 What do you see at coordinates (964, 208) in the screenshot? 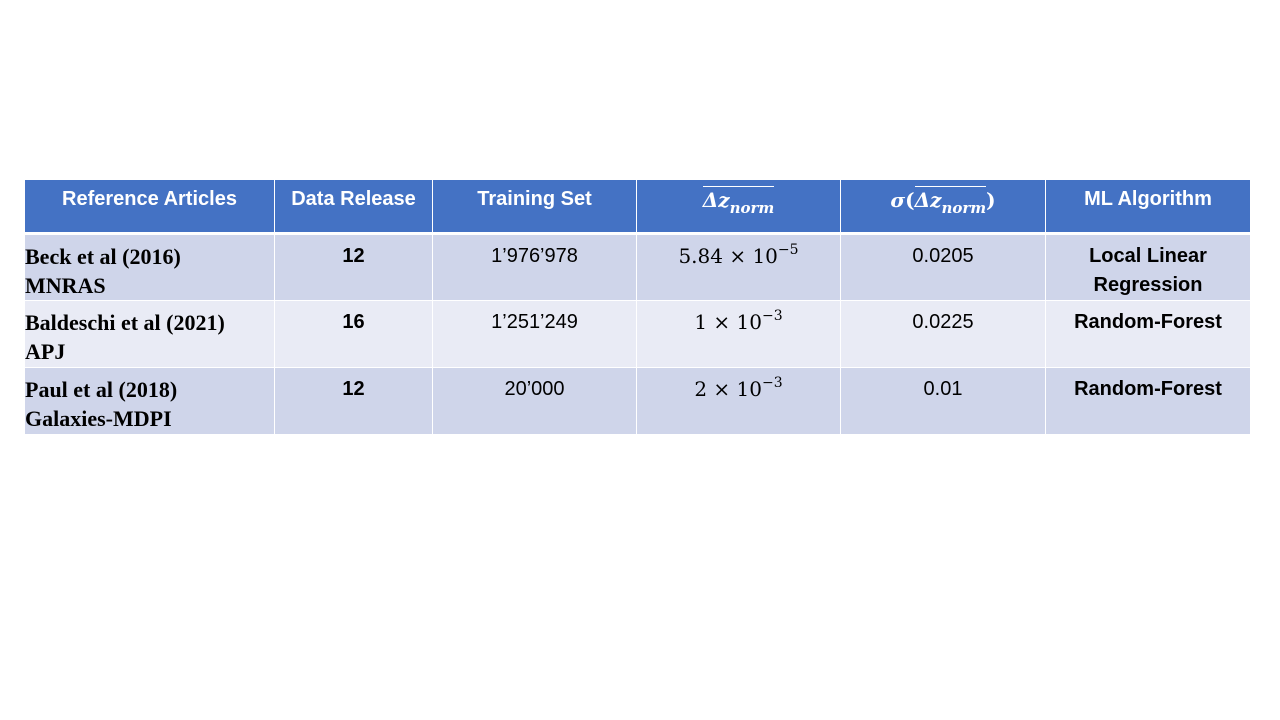
I see `header-sigma-subscript: norm` at bounding box center [964, 208].